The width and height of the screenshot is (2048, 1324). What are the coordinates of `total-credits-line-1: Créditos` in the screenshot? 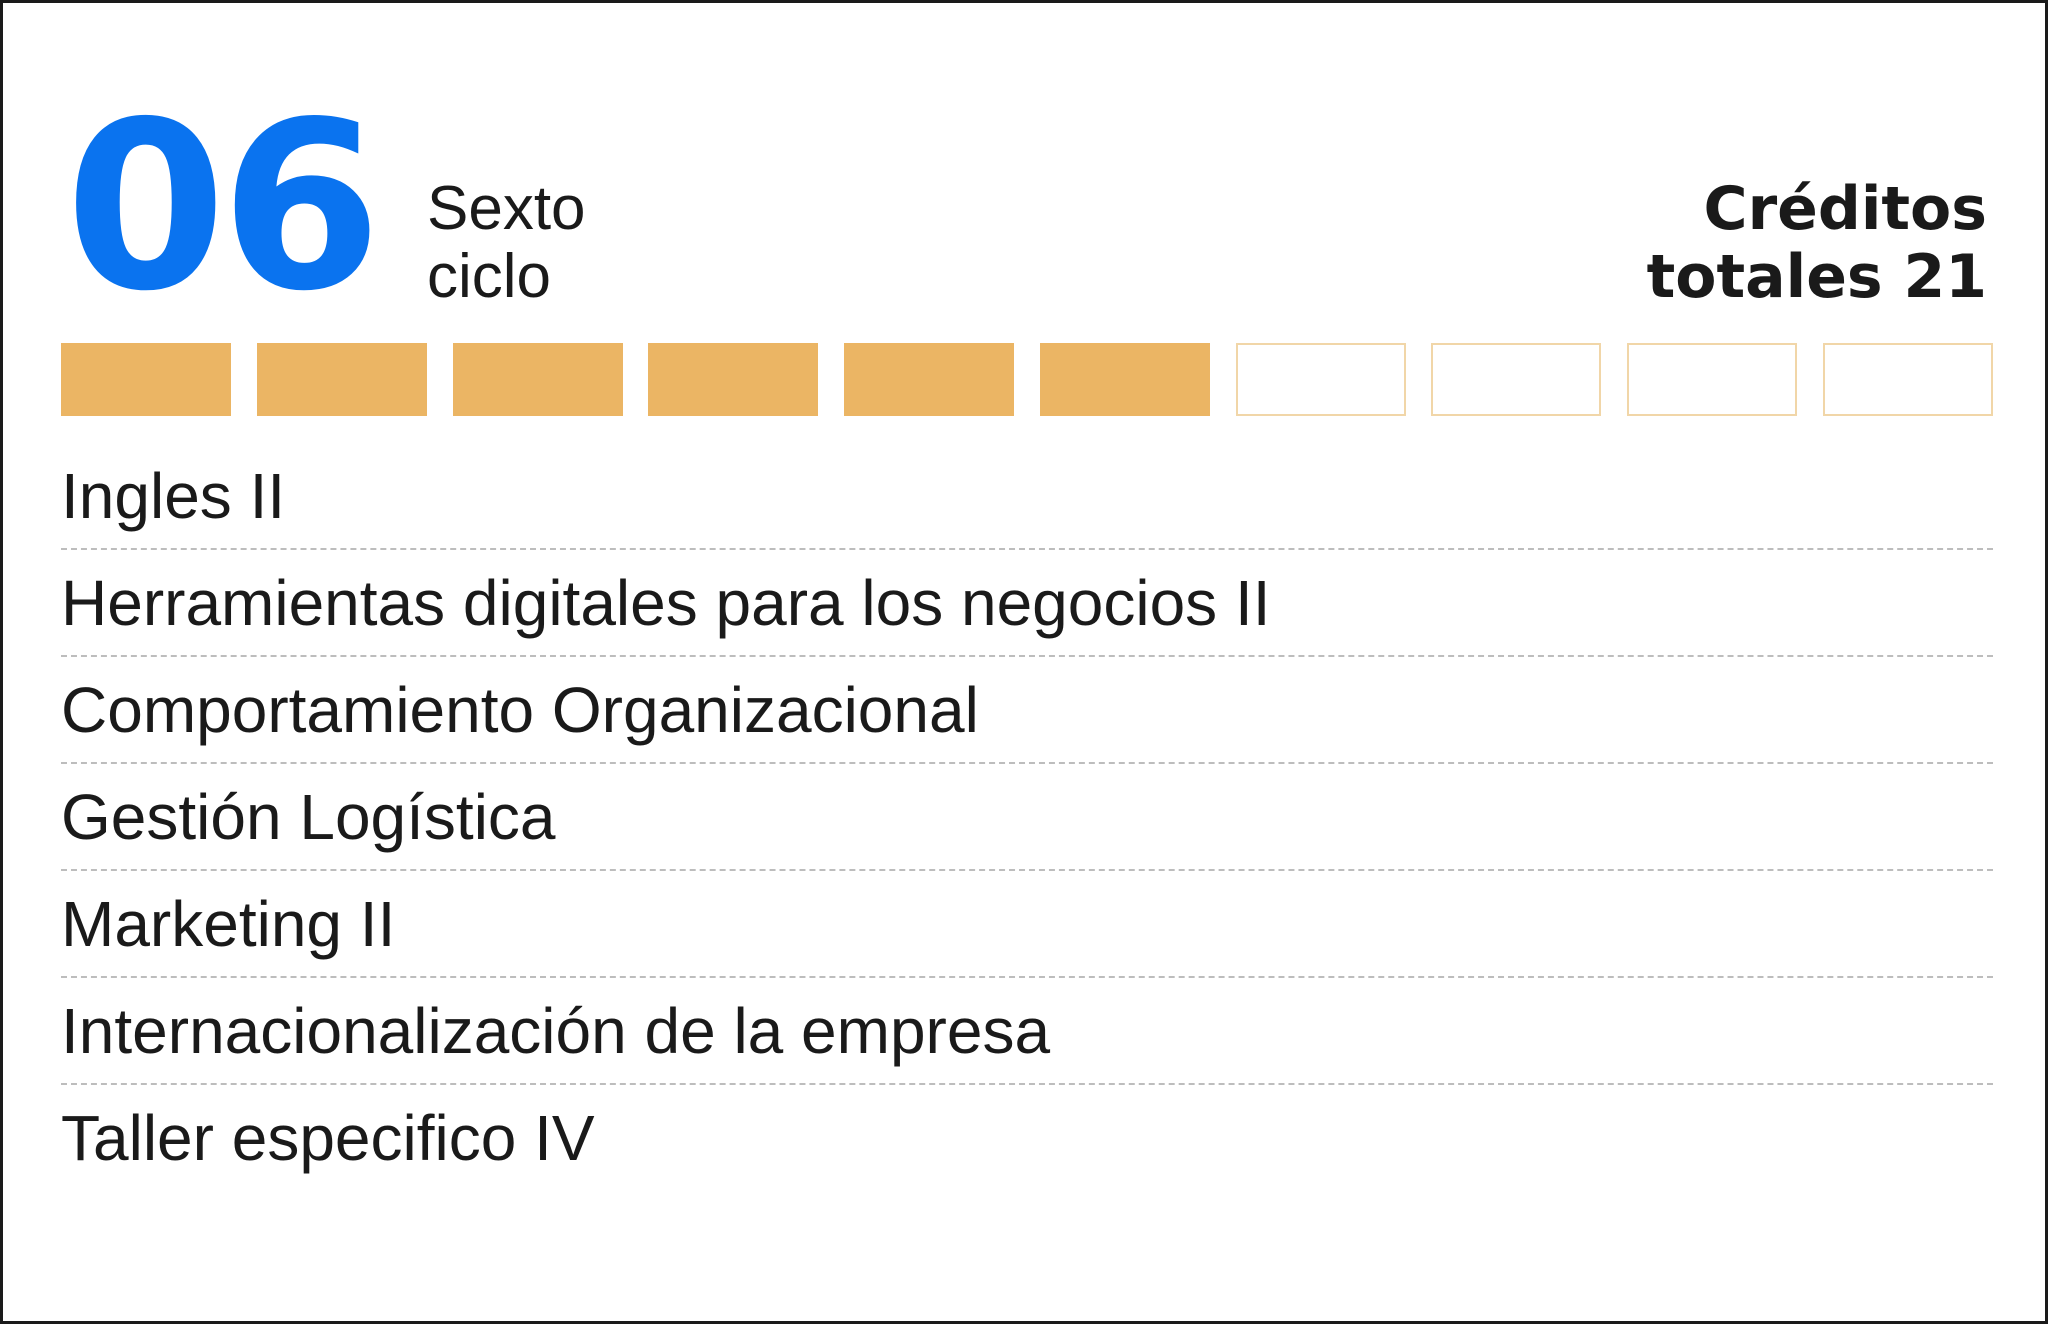 It's located at (1845, 209).